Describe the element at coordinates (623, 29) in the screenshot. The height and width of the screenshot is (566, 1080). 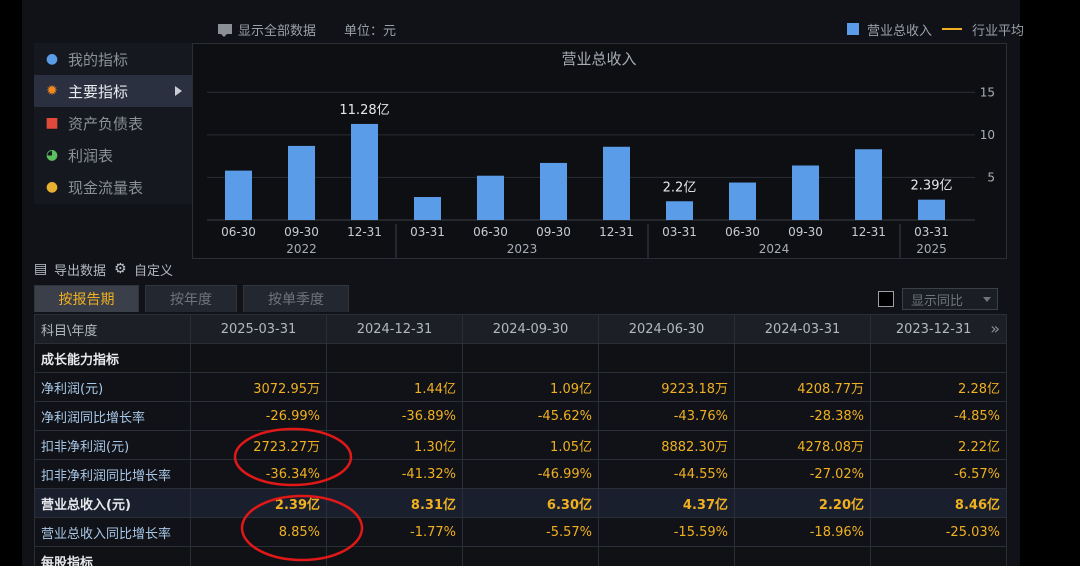
I see `chart-toolbar: 显示全部数据 单位：元 营业总收入 行业平均` at that location.